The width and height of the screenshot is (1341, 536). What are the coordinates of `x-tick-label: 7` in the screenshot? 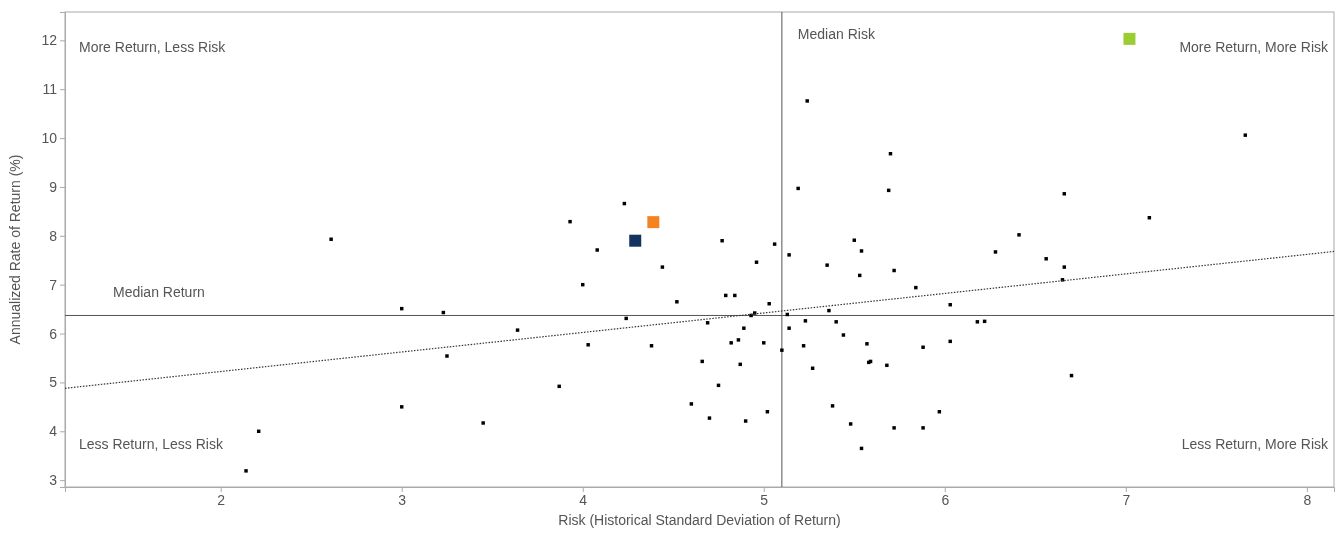 It's located at (1126, 499).